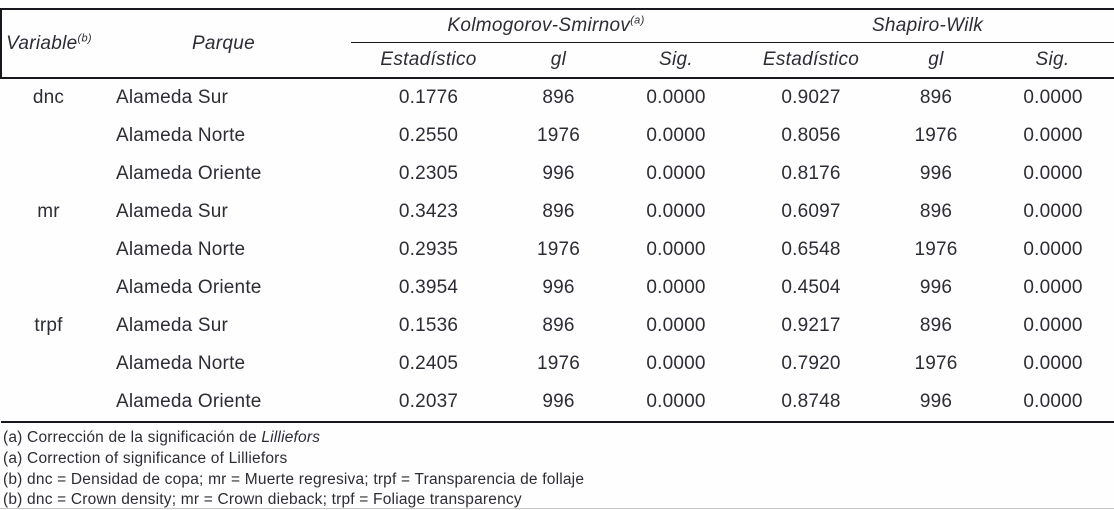 The height and width of the screenshot is (510, 1114). Describe the element at coordinates (811, 173) in the screenshot. I see `sw-estadistico-cell: 0.8176` at that location.